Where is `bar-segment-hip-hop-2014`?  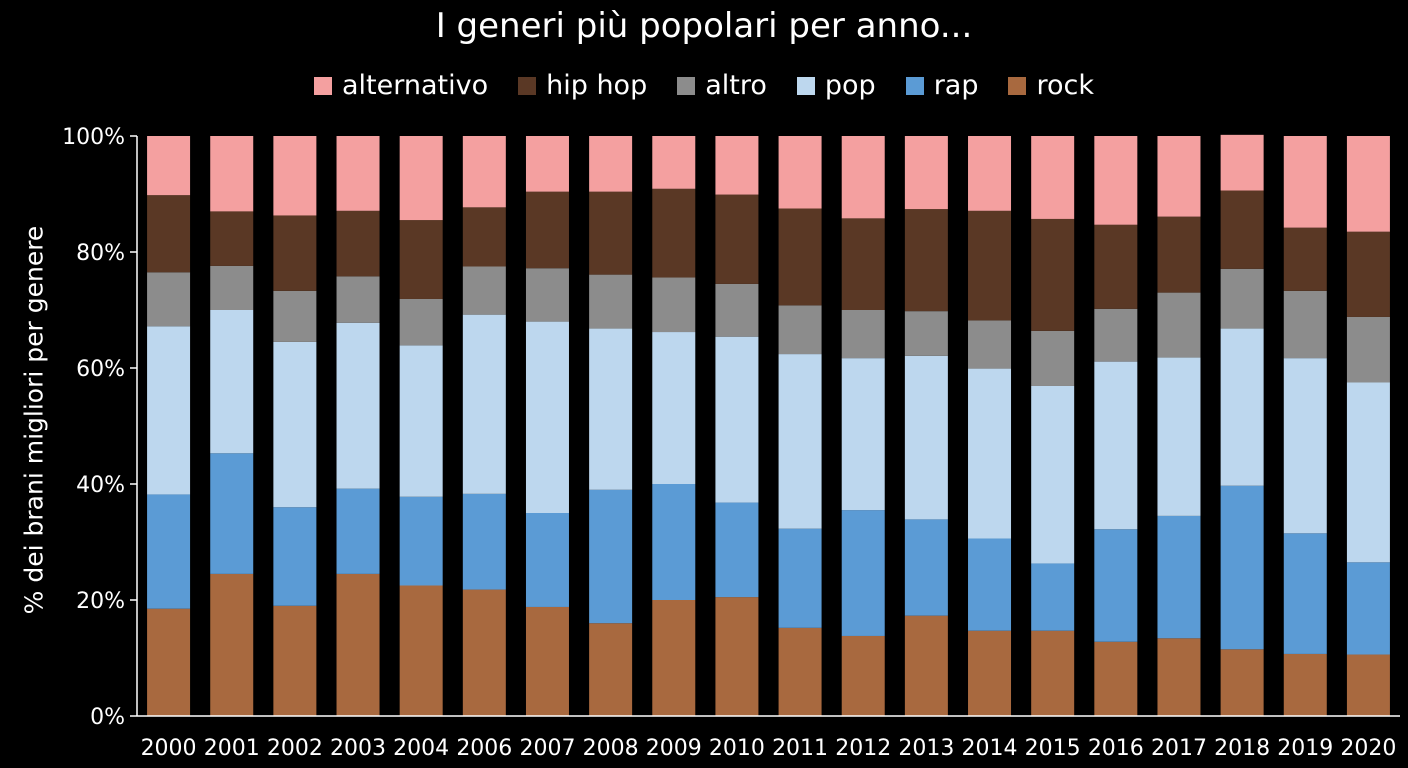
bar-segment-hip-hop-2014 is located at coordinates (990, 265).